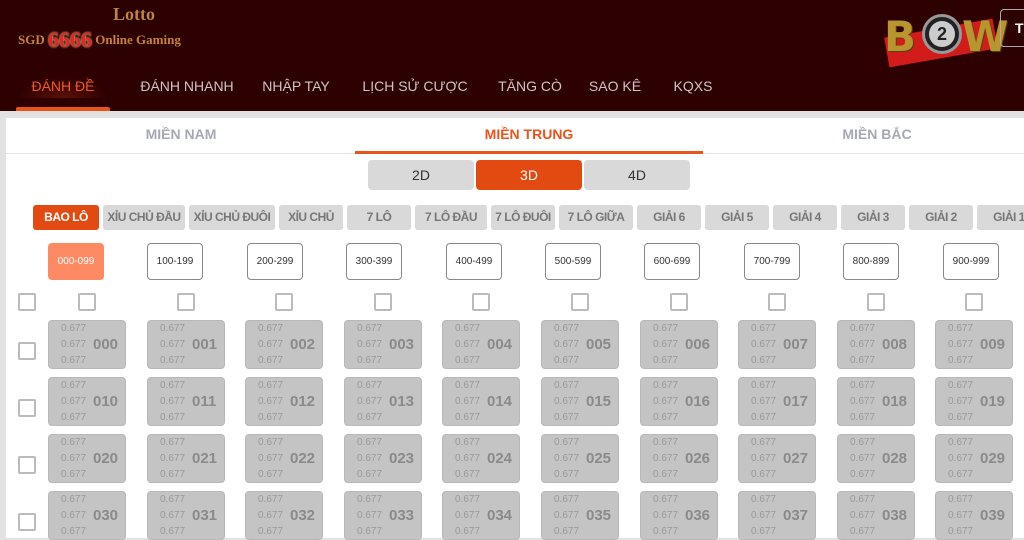  Describe the element at coordinates (580, 344) in the screenshot. I see `number-cell: 0.677 0.677 0.677 005` at that location.